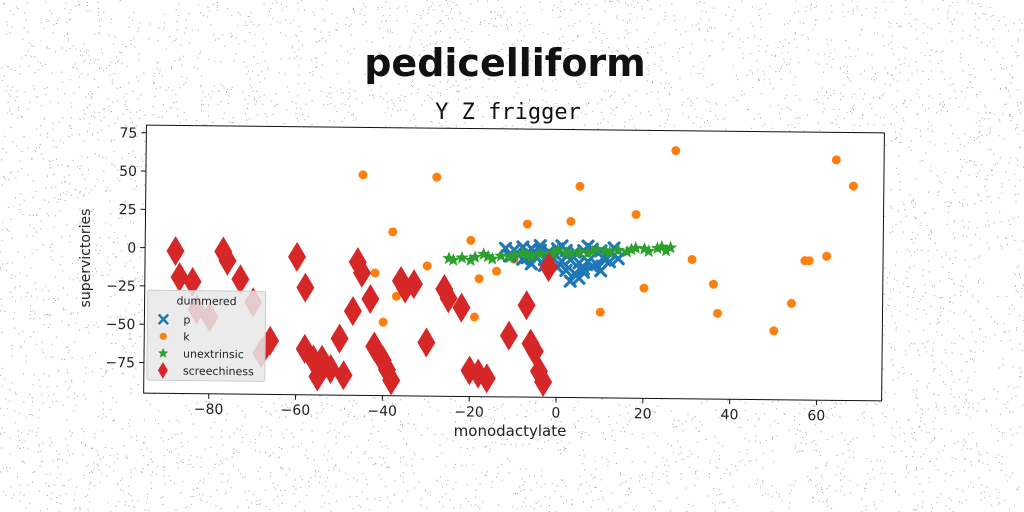 This screenshot has height=512, width=1024. What do you see at coordinates (296, 411) in the screenshot?
I see `x-tick-label: −60` at bounding box center [296, 411].